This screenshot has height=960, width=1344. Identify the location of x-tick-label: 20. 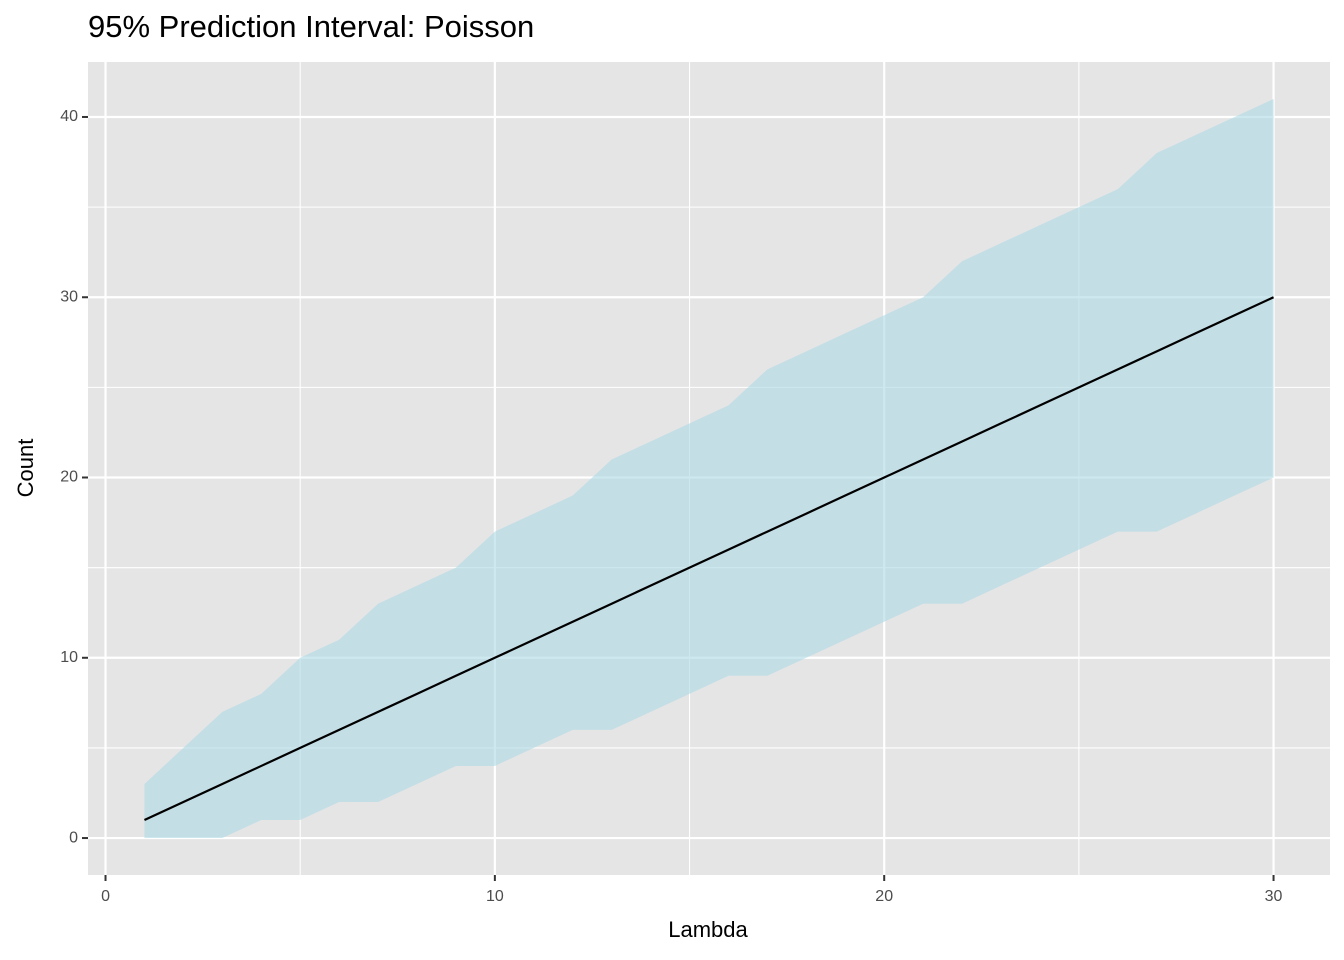
(884, 896).